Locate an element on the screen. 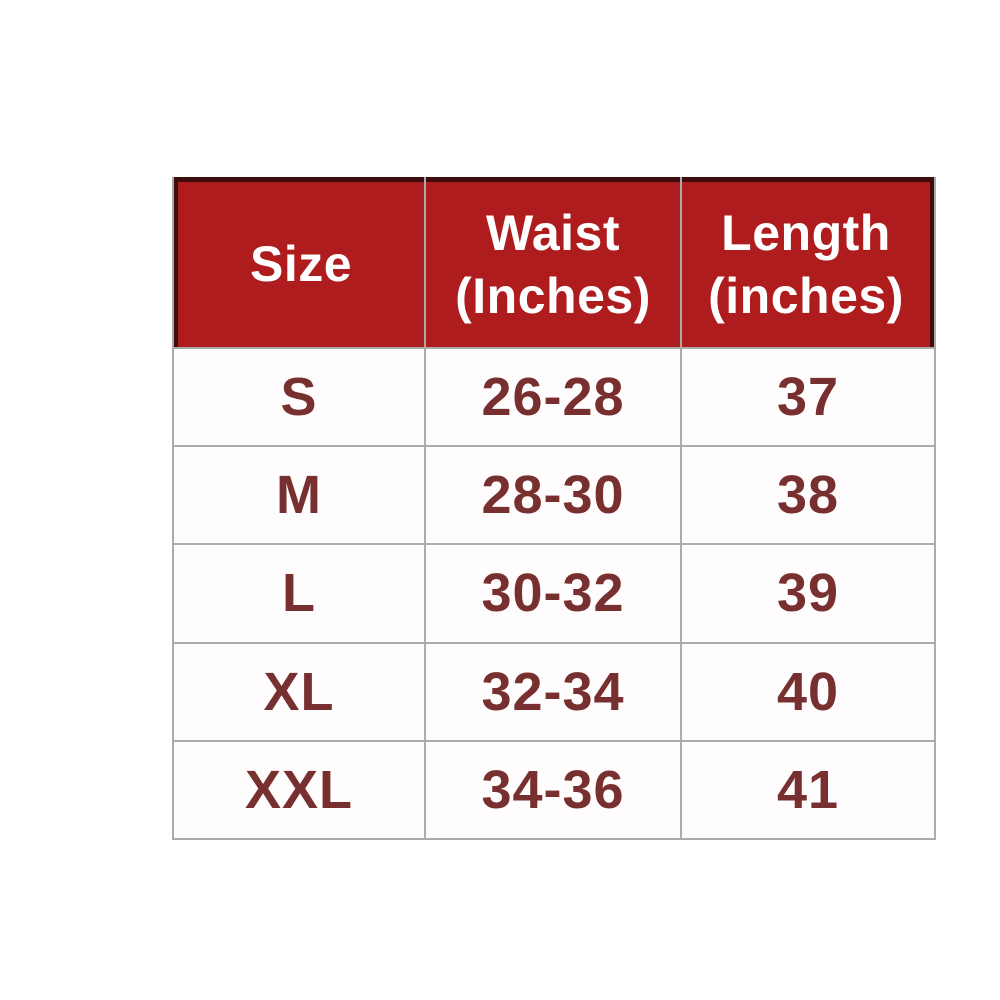  cell-length: 39 is located at coordinates (808, 593).